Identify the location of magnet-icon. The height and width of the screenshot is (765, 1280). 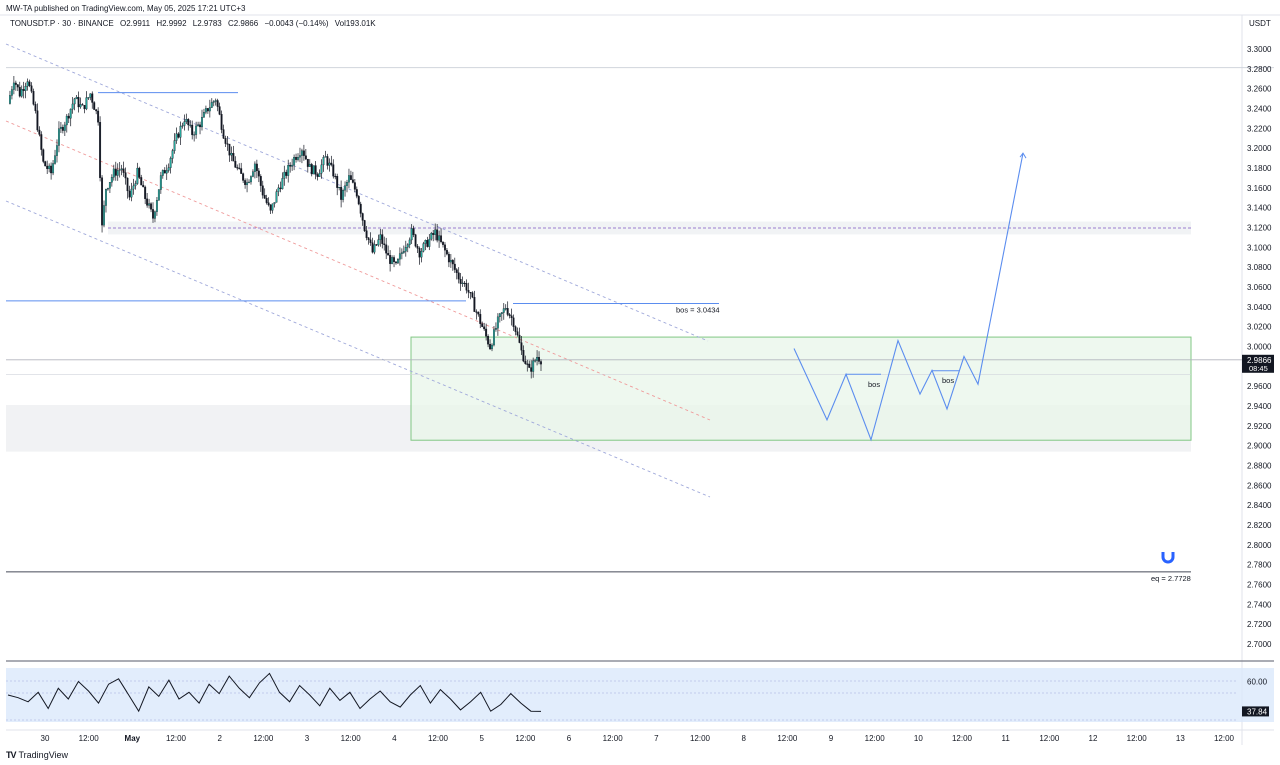
(1168, 558).